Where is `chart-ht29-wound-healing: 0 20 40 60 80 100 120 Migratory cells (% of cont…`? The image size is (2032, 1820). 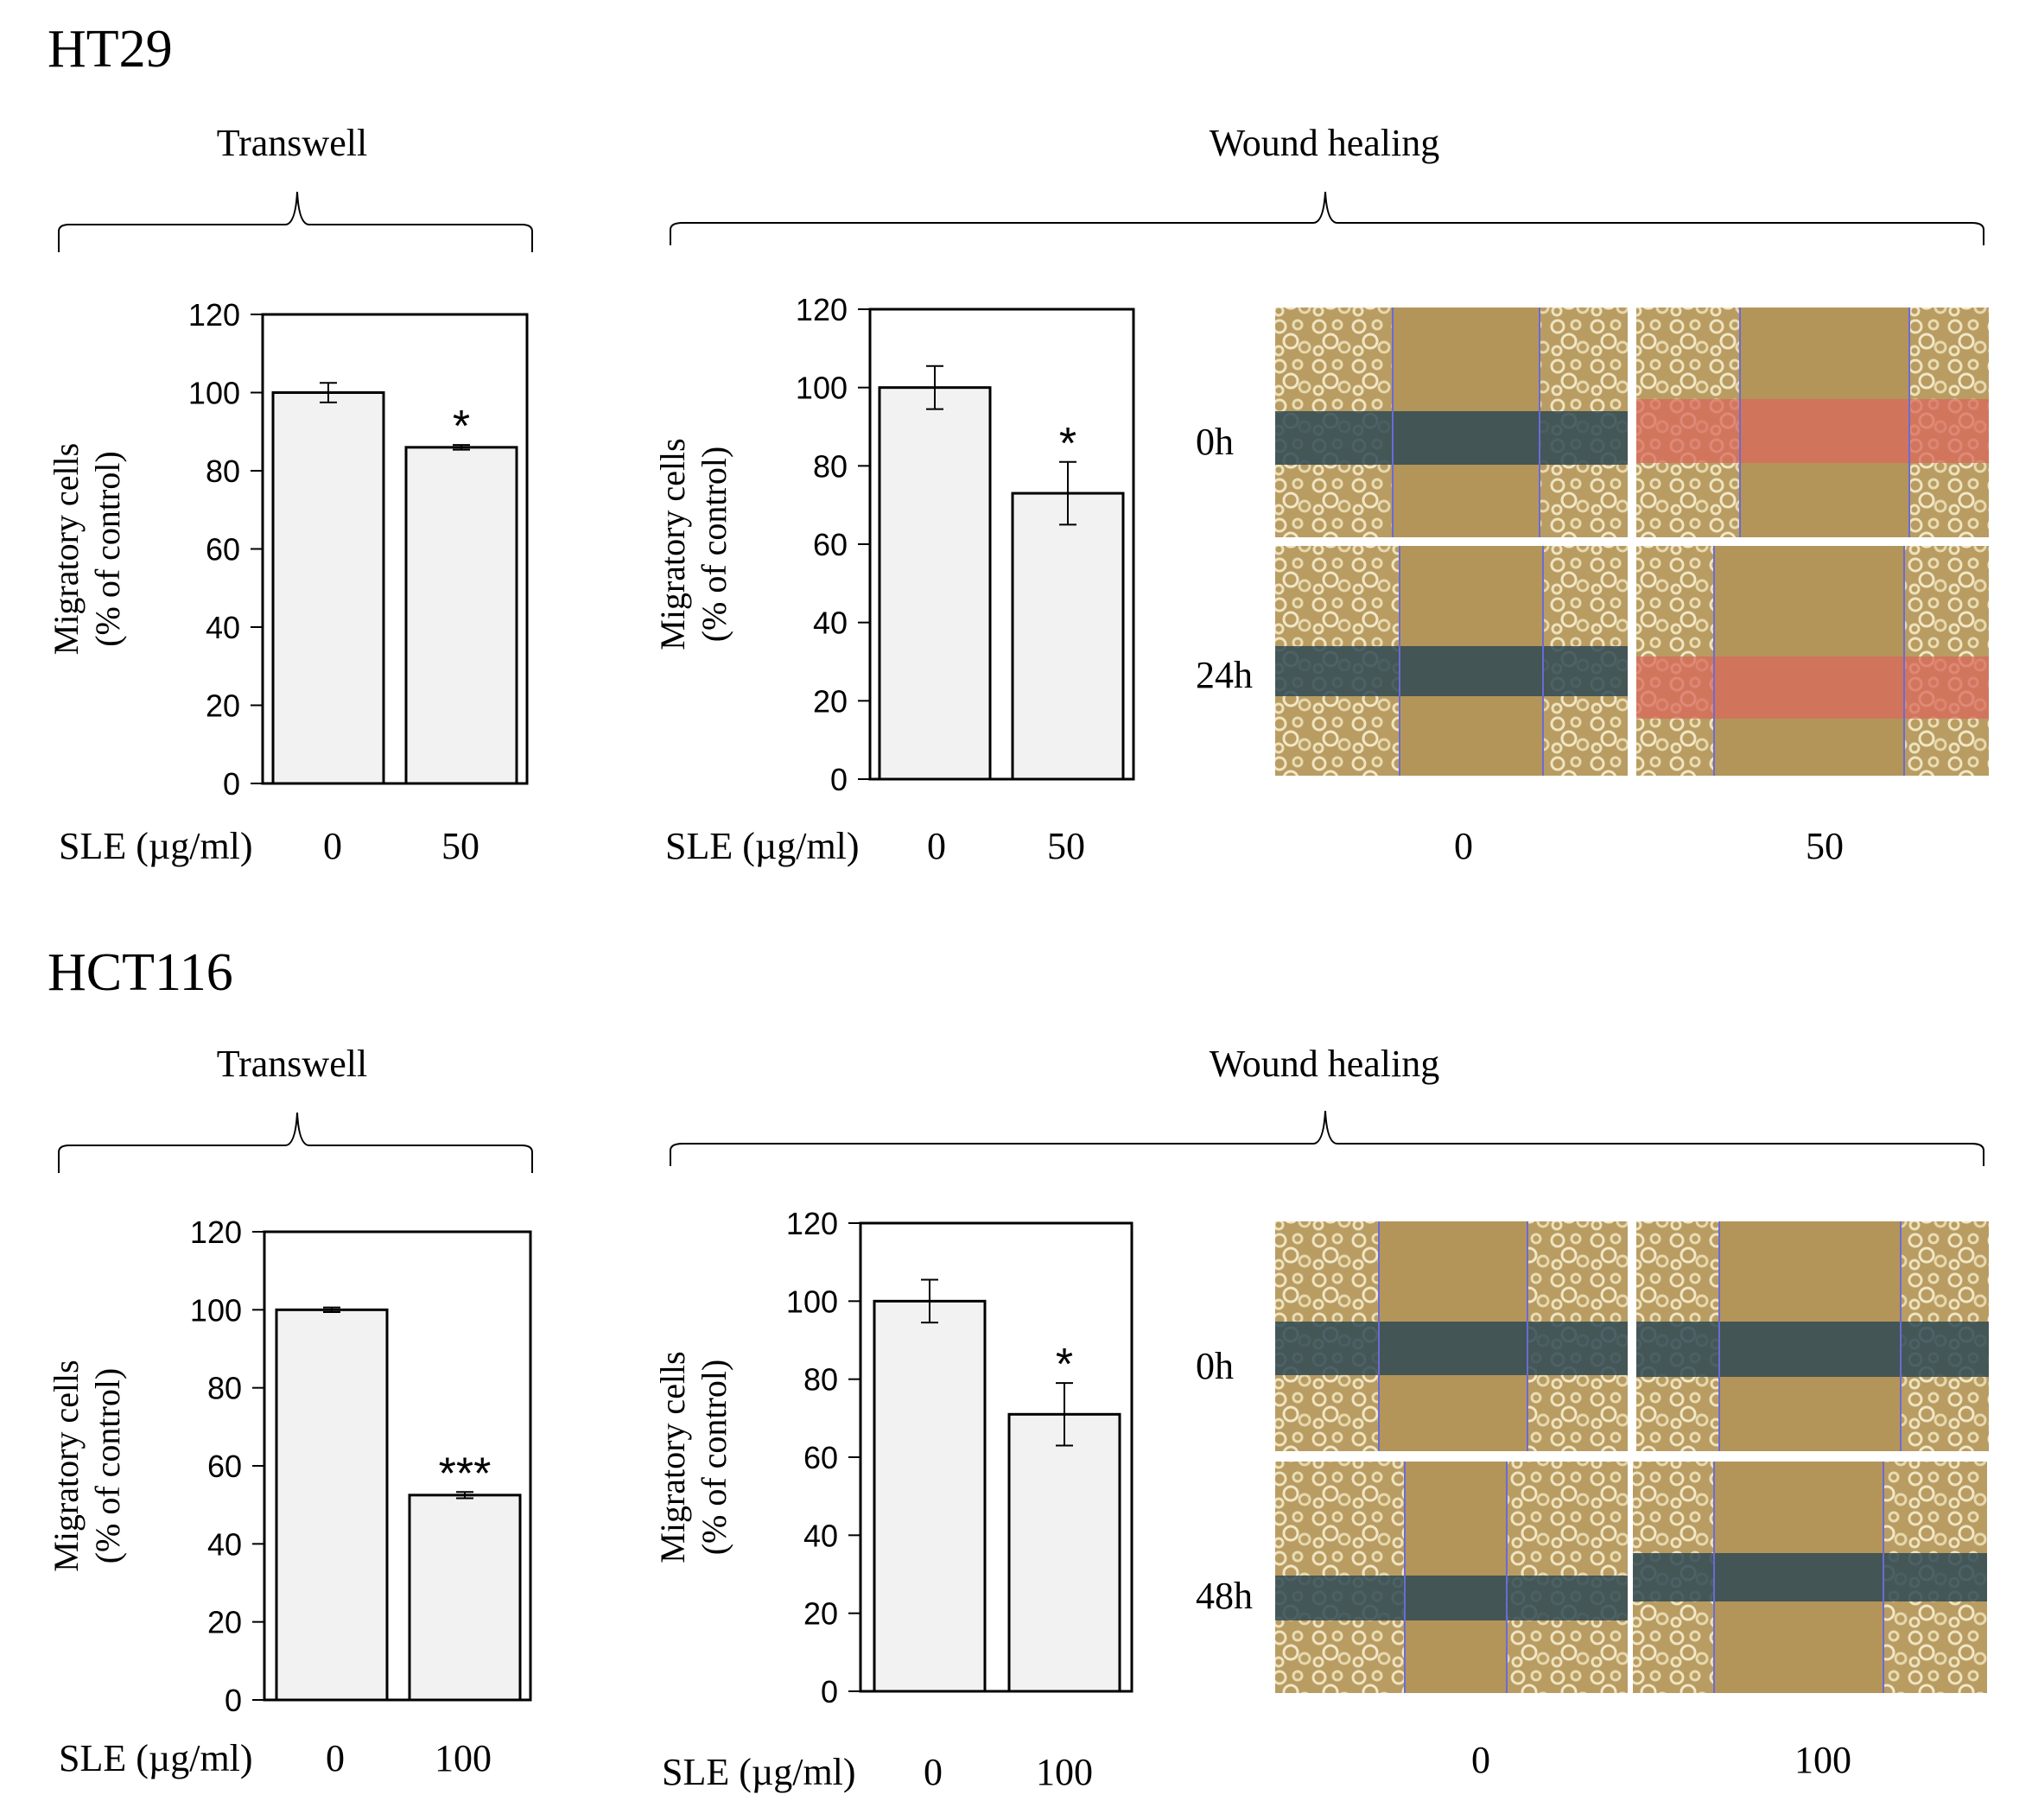
chart-ht29-wound-healing: 0 20 40 60 80 100 120 Migratory cells (% of cont… is located at coordinates (894, 580).